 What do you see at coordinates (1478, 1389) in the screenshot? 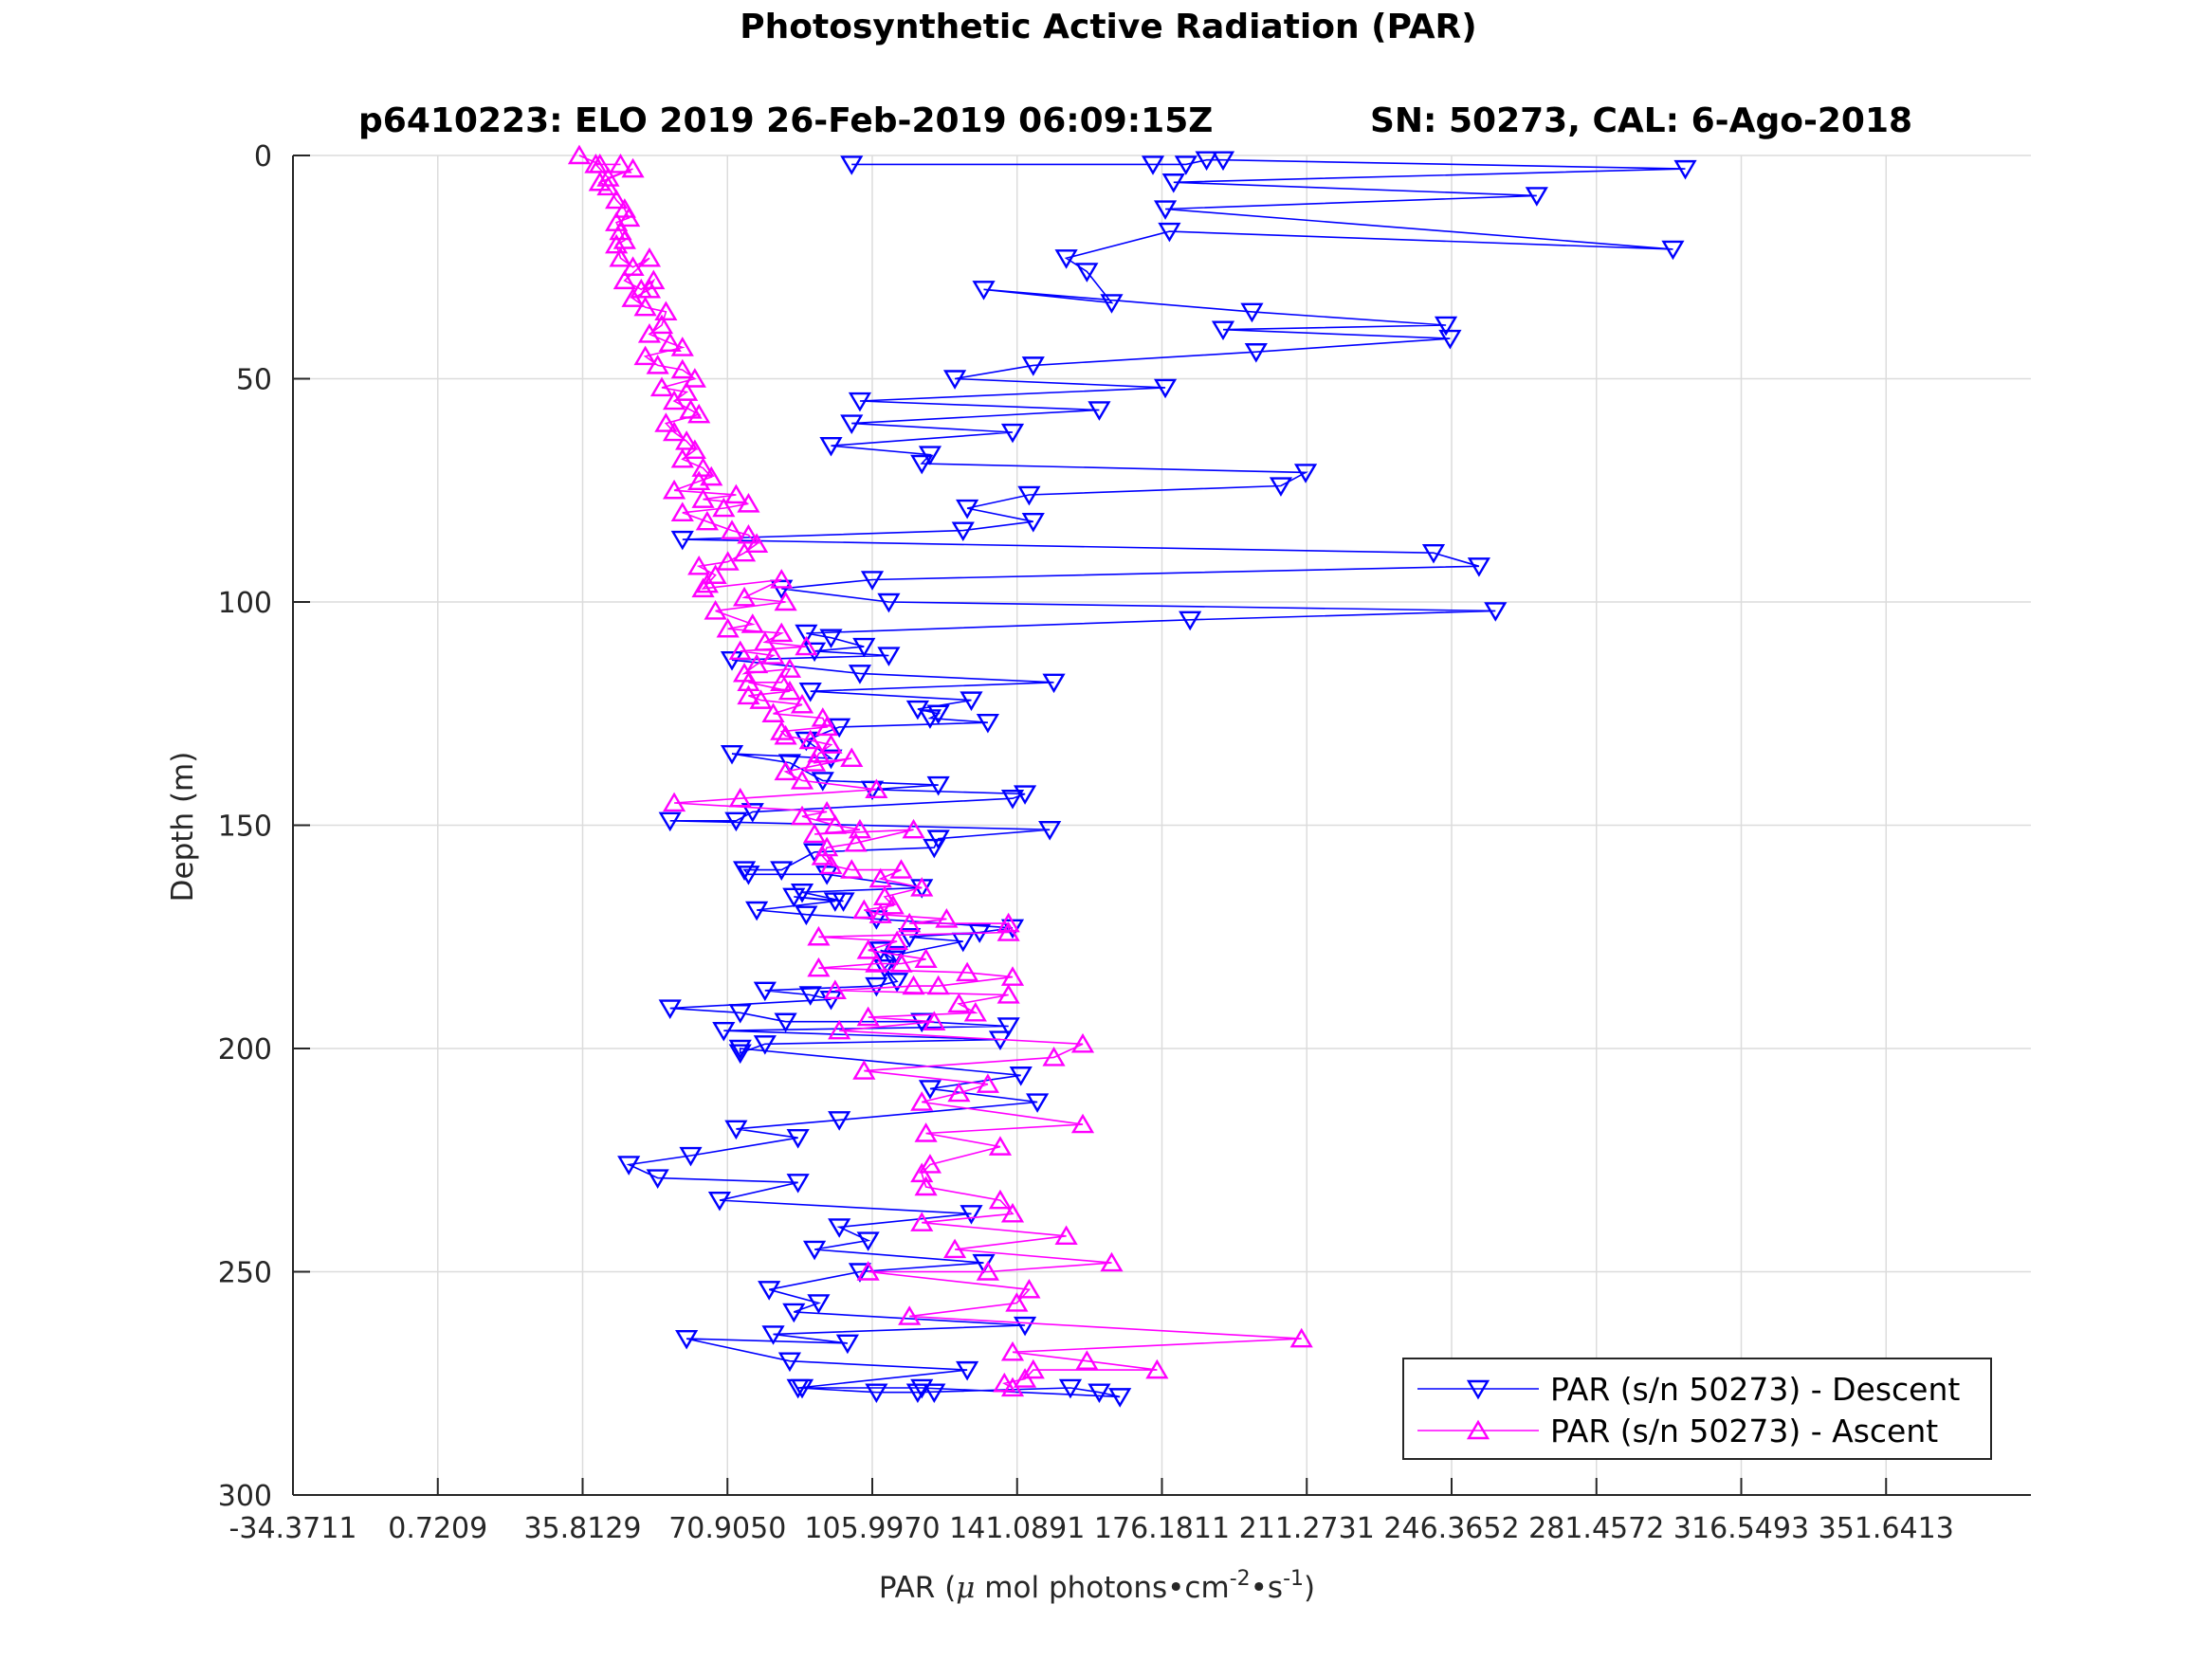
I see `legend-swatch-marker` at bounding box center [1478, 1389].